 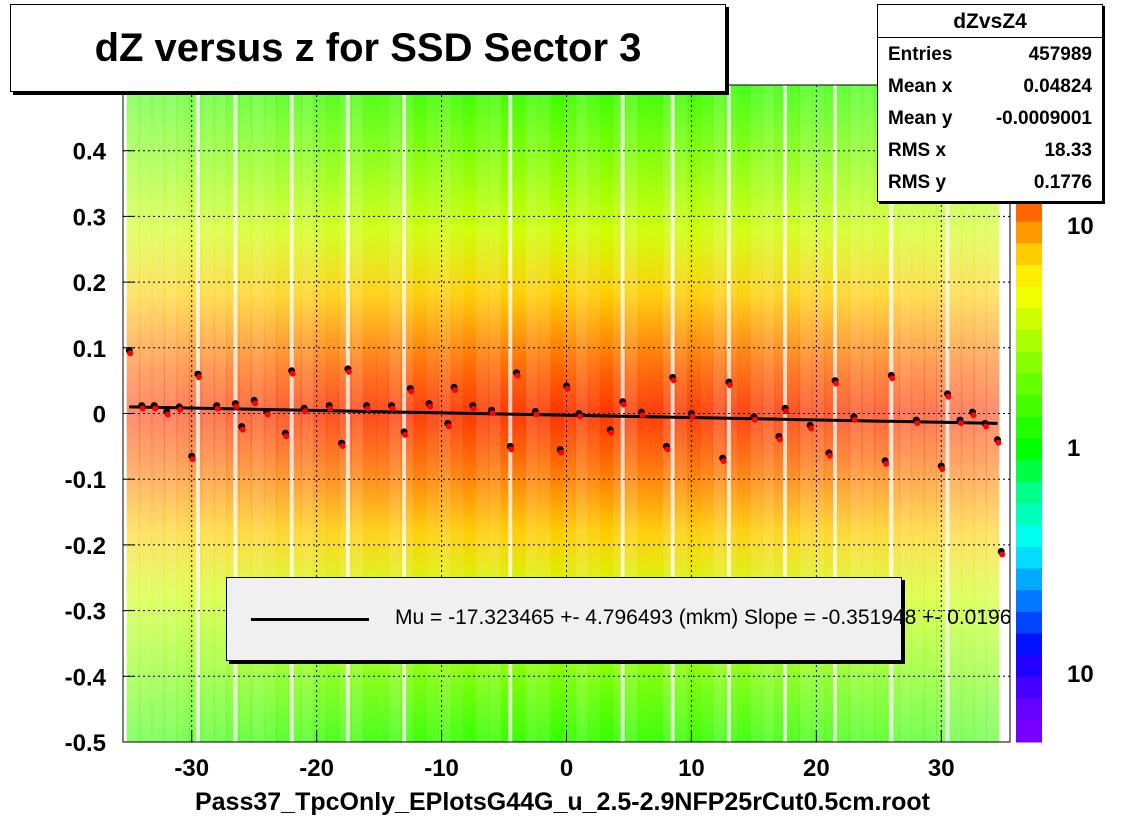 I want to click on stats-value: 18.33, so click(x=1068, y=150).